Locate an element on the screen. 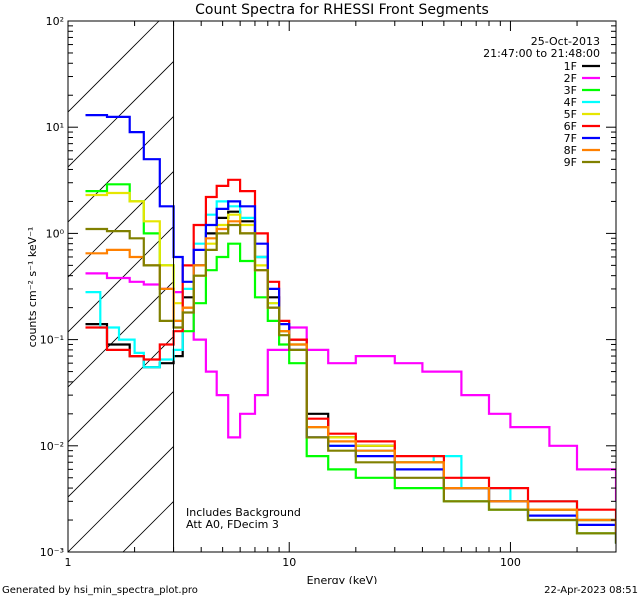  annotation-background: Includes Background is located at coordinates (243, 512).